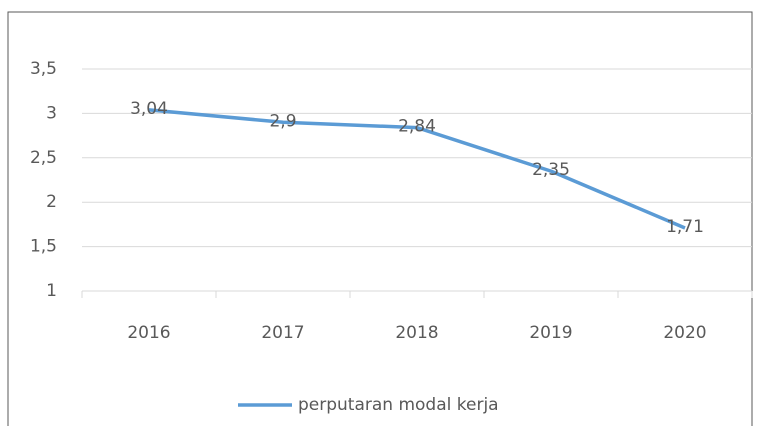  I want to click on y-tick-label: 2,5, so click(43, 158).